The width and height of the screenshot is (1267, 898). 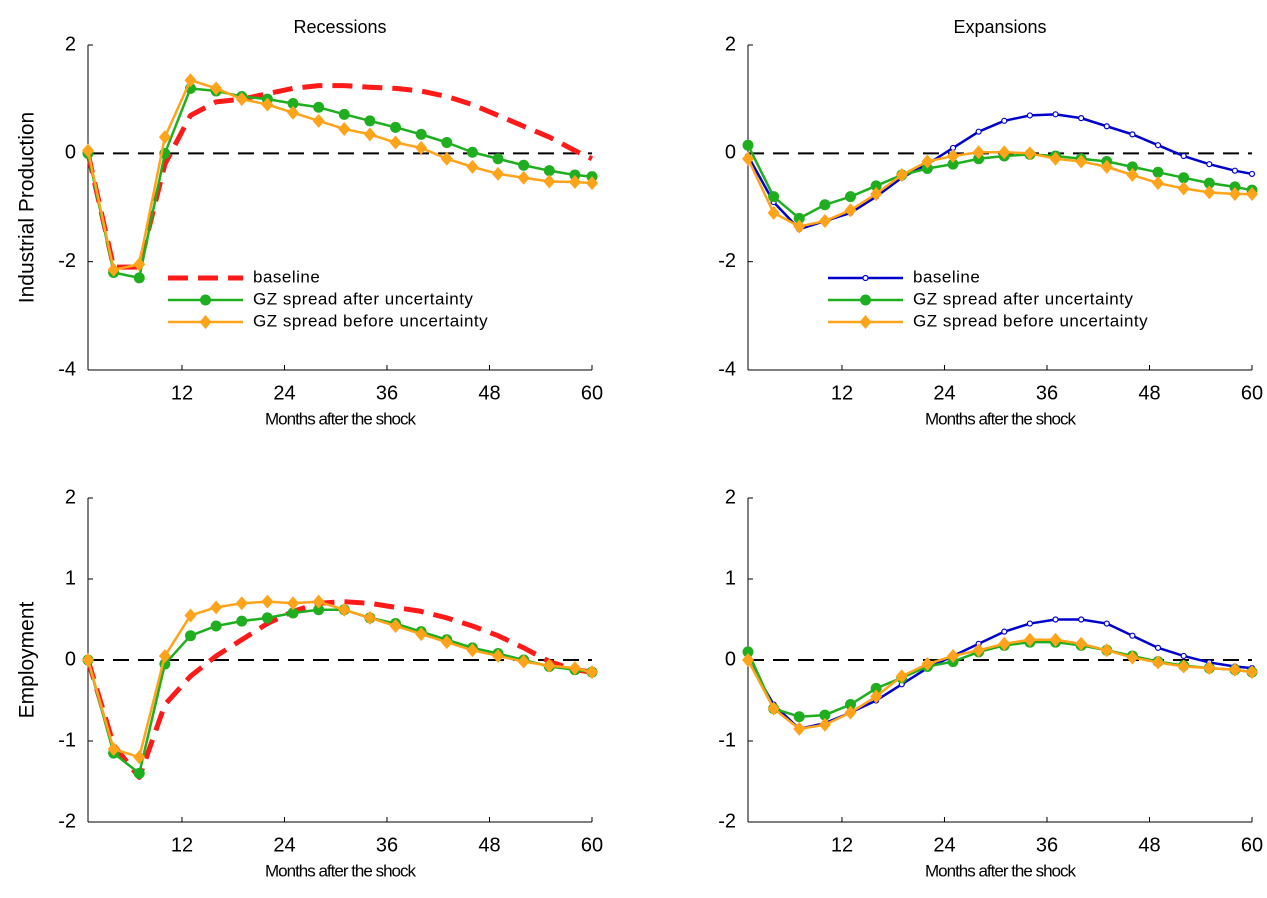 I want to click on legend-label: GZ spread before uncertainty, so click(x=1030, y=320).